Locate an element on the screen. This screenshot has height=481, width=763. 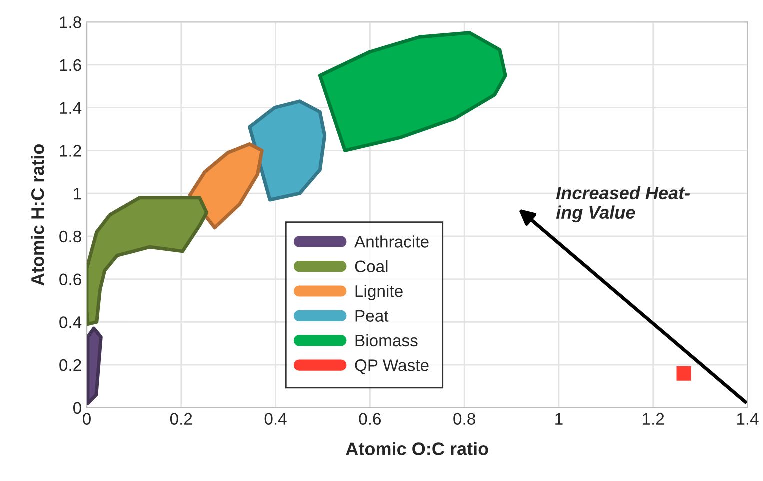
x-tick-label: 0.6 is located at coordinates (370, 419).